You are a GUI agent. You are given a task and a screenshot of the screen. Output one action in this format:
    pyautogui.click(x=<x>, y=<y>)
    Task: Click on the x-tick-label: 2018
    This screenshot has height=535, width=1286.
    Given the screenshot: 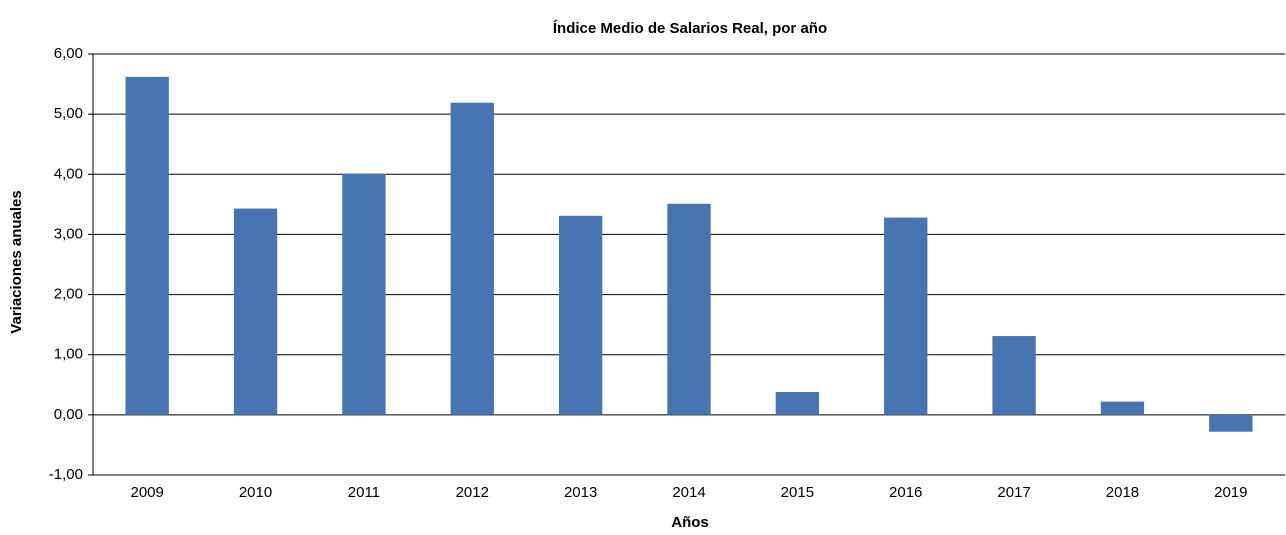 What is the action you would take?
    pyautogui.click(x=1122, y=492)
    